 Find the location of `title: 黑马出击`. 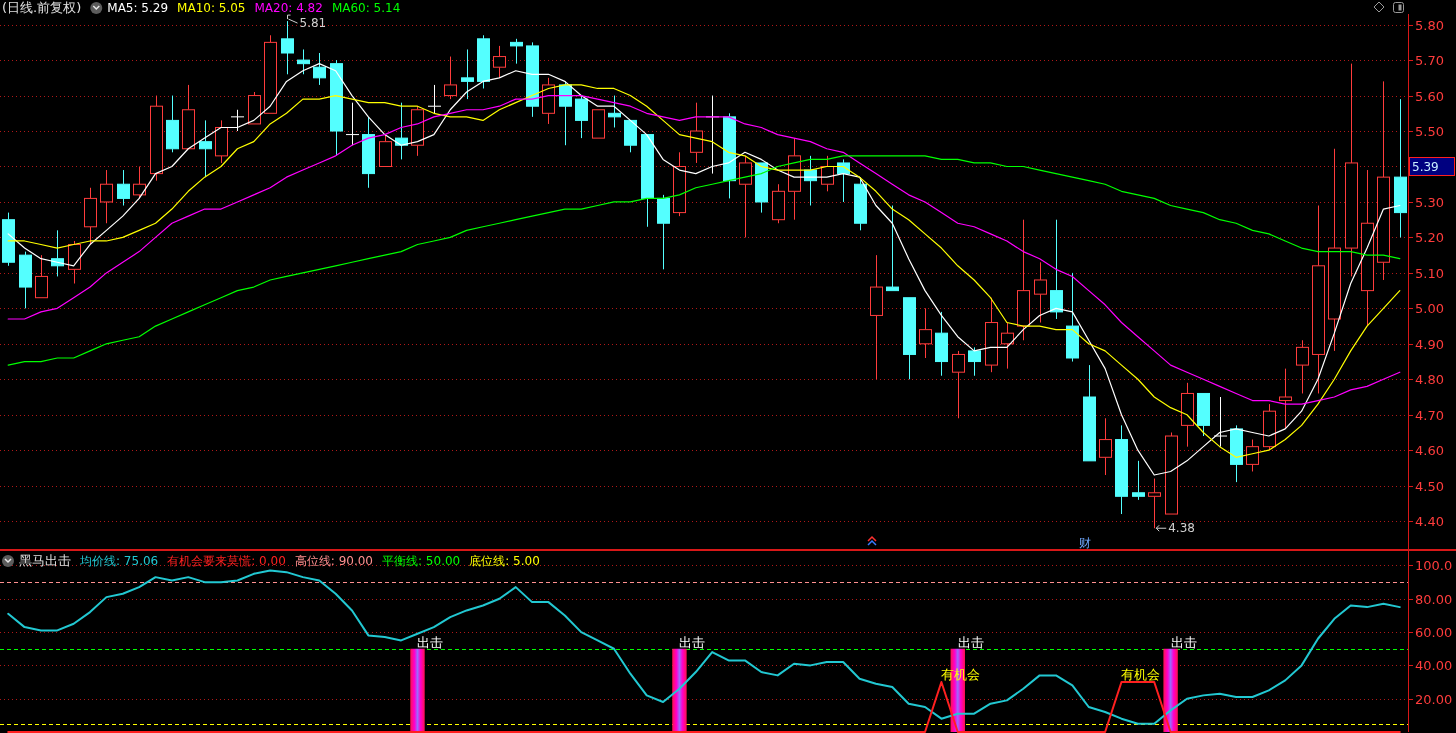

title: 黑马出击 is located at coordinates (45, 560).